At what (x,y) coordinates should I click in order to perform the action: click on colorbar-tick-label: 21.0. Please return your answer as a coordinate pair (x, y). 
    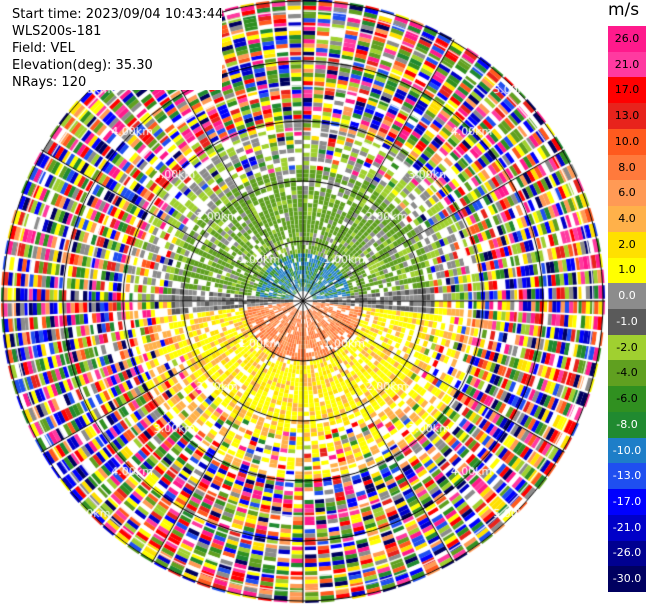
    Looking at the image, I should click on (627, 64).